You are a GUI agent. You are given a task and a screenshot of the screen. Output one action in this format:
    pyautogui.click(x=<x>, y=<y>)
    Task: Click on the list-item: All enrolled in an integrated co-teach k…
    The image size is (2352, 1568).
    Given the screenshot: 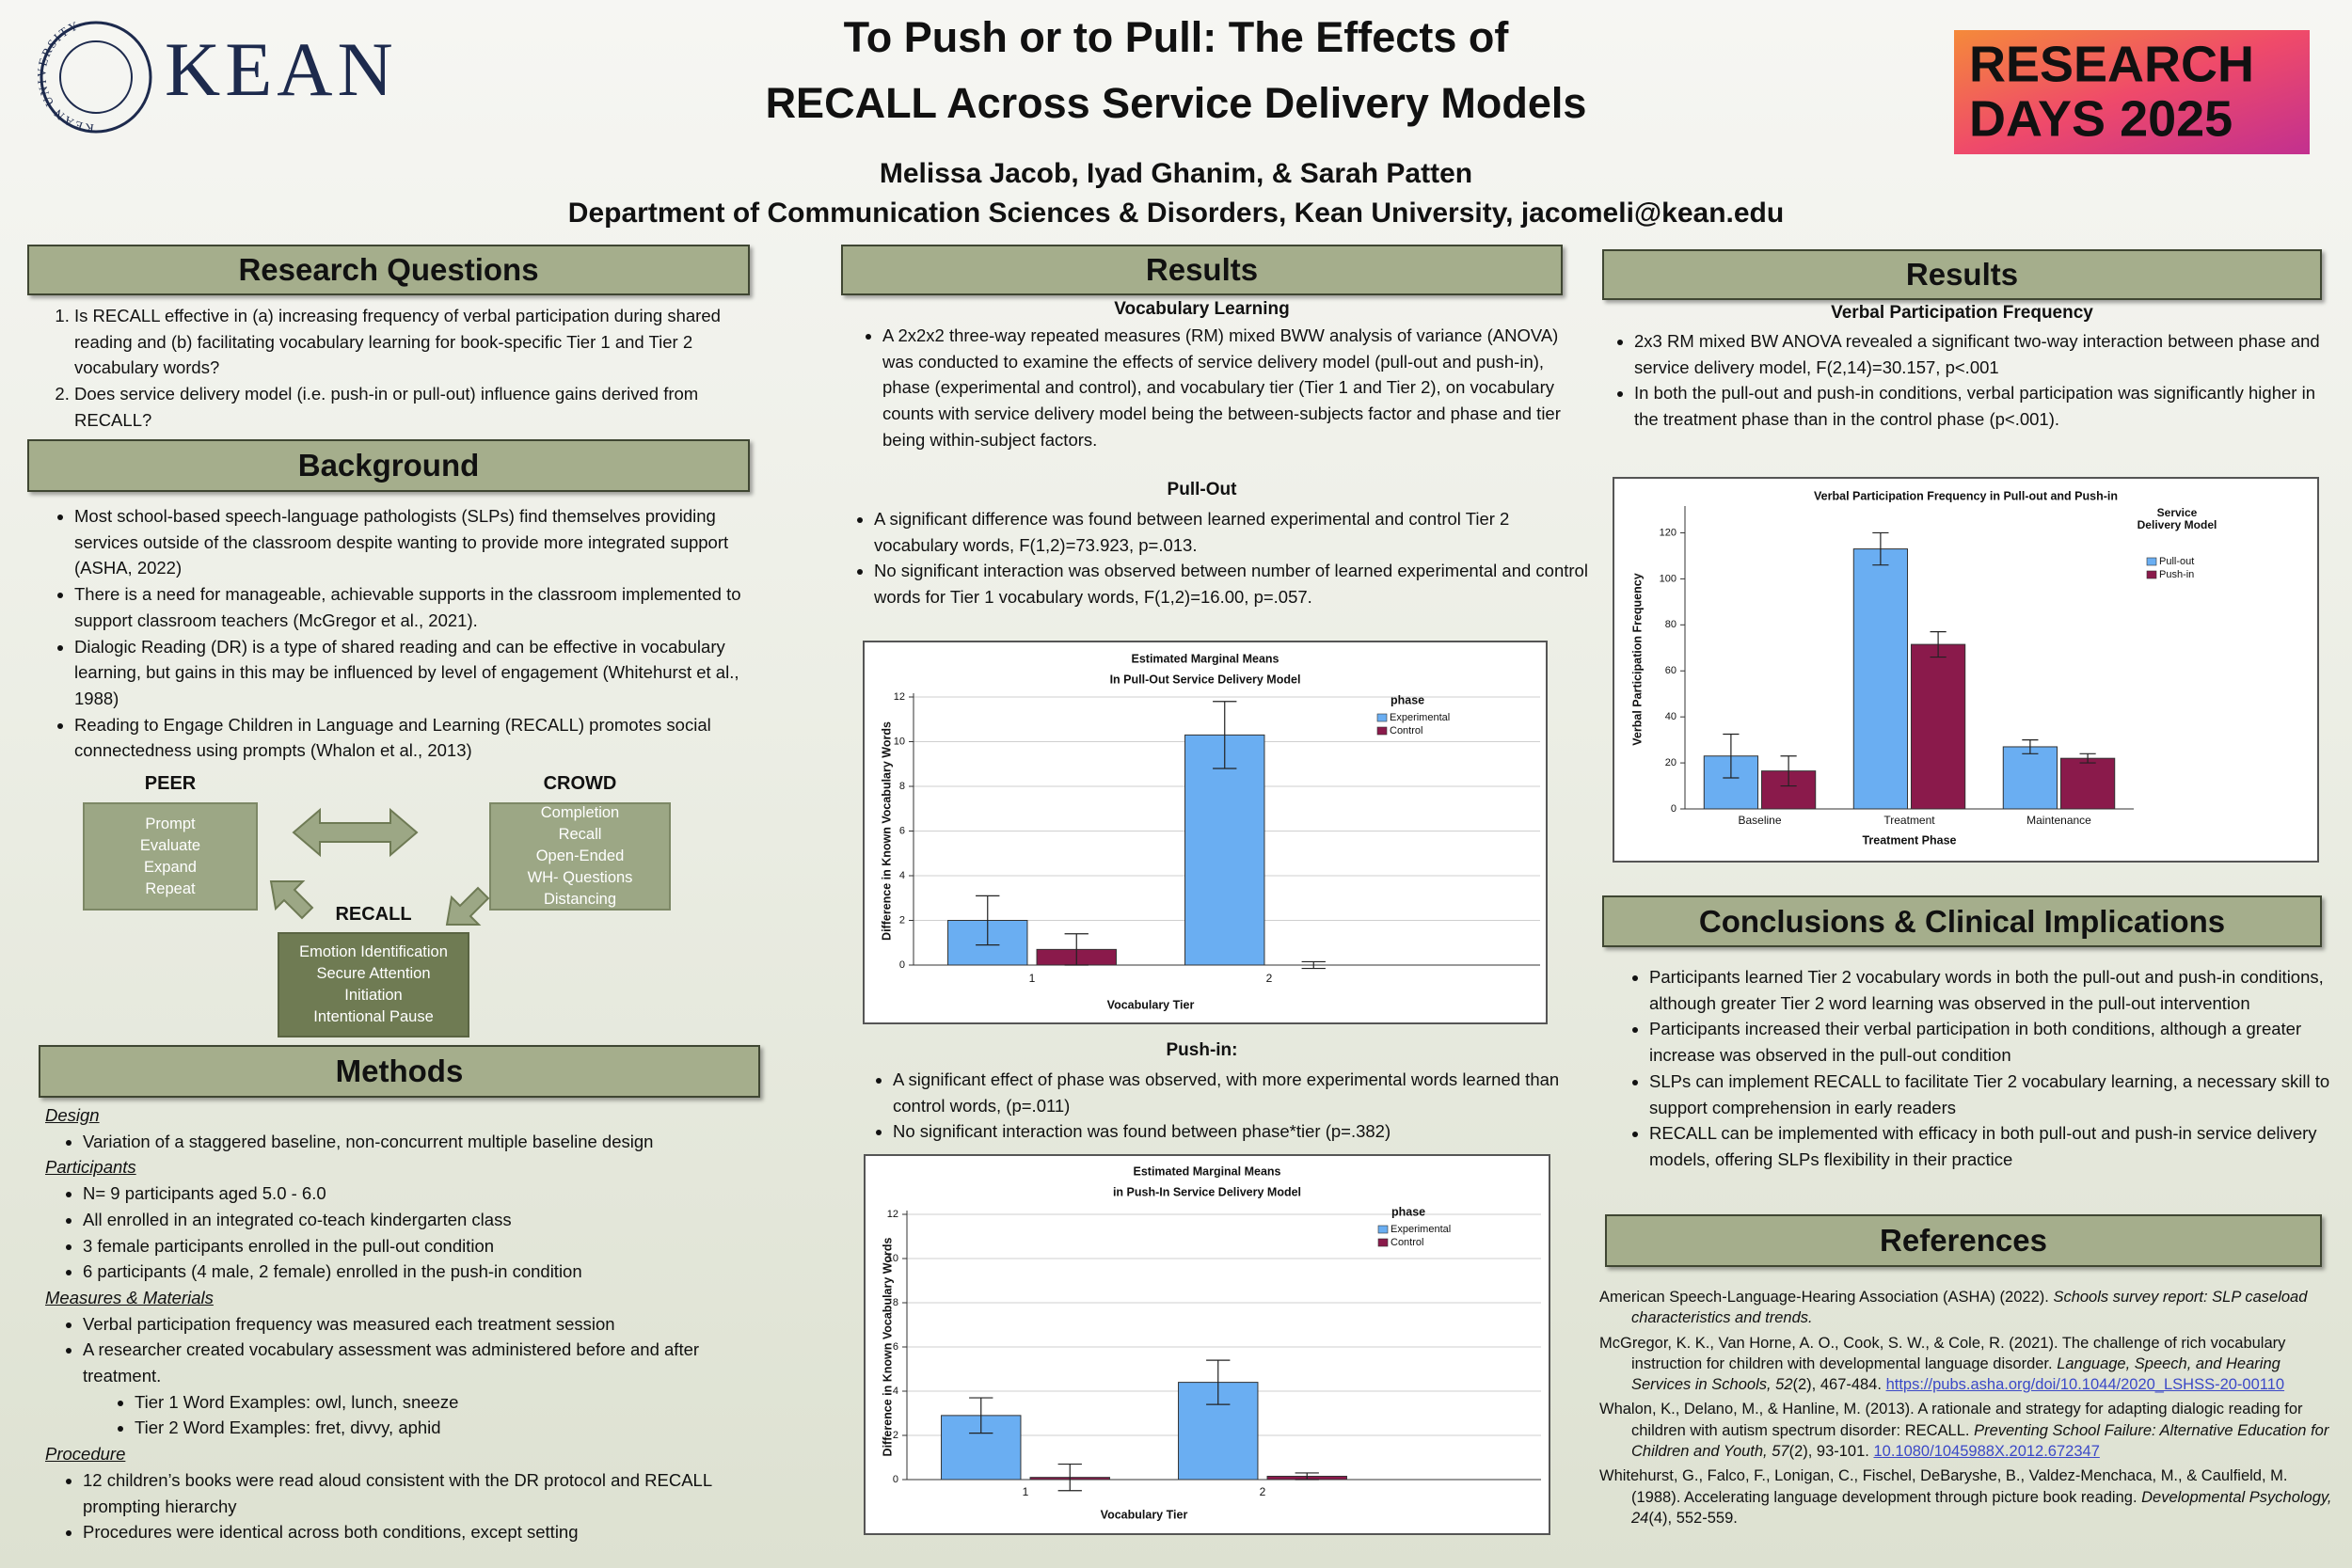 What is the action you would take?
    pyautogui.click(x=421, y=1220)
    